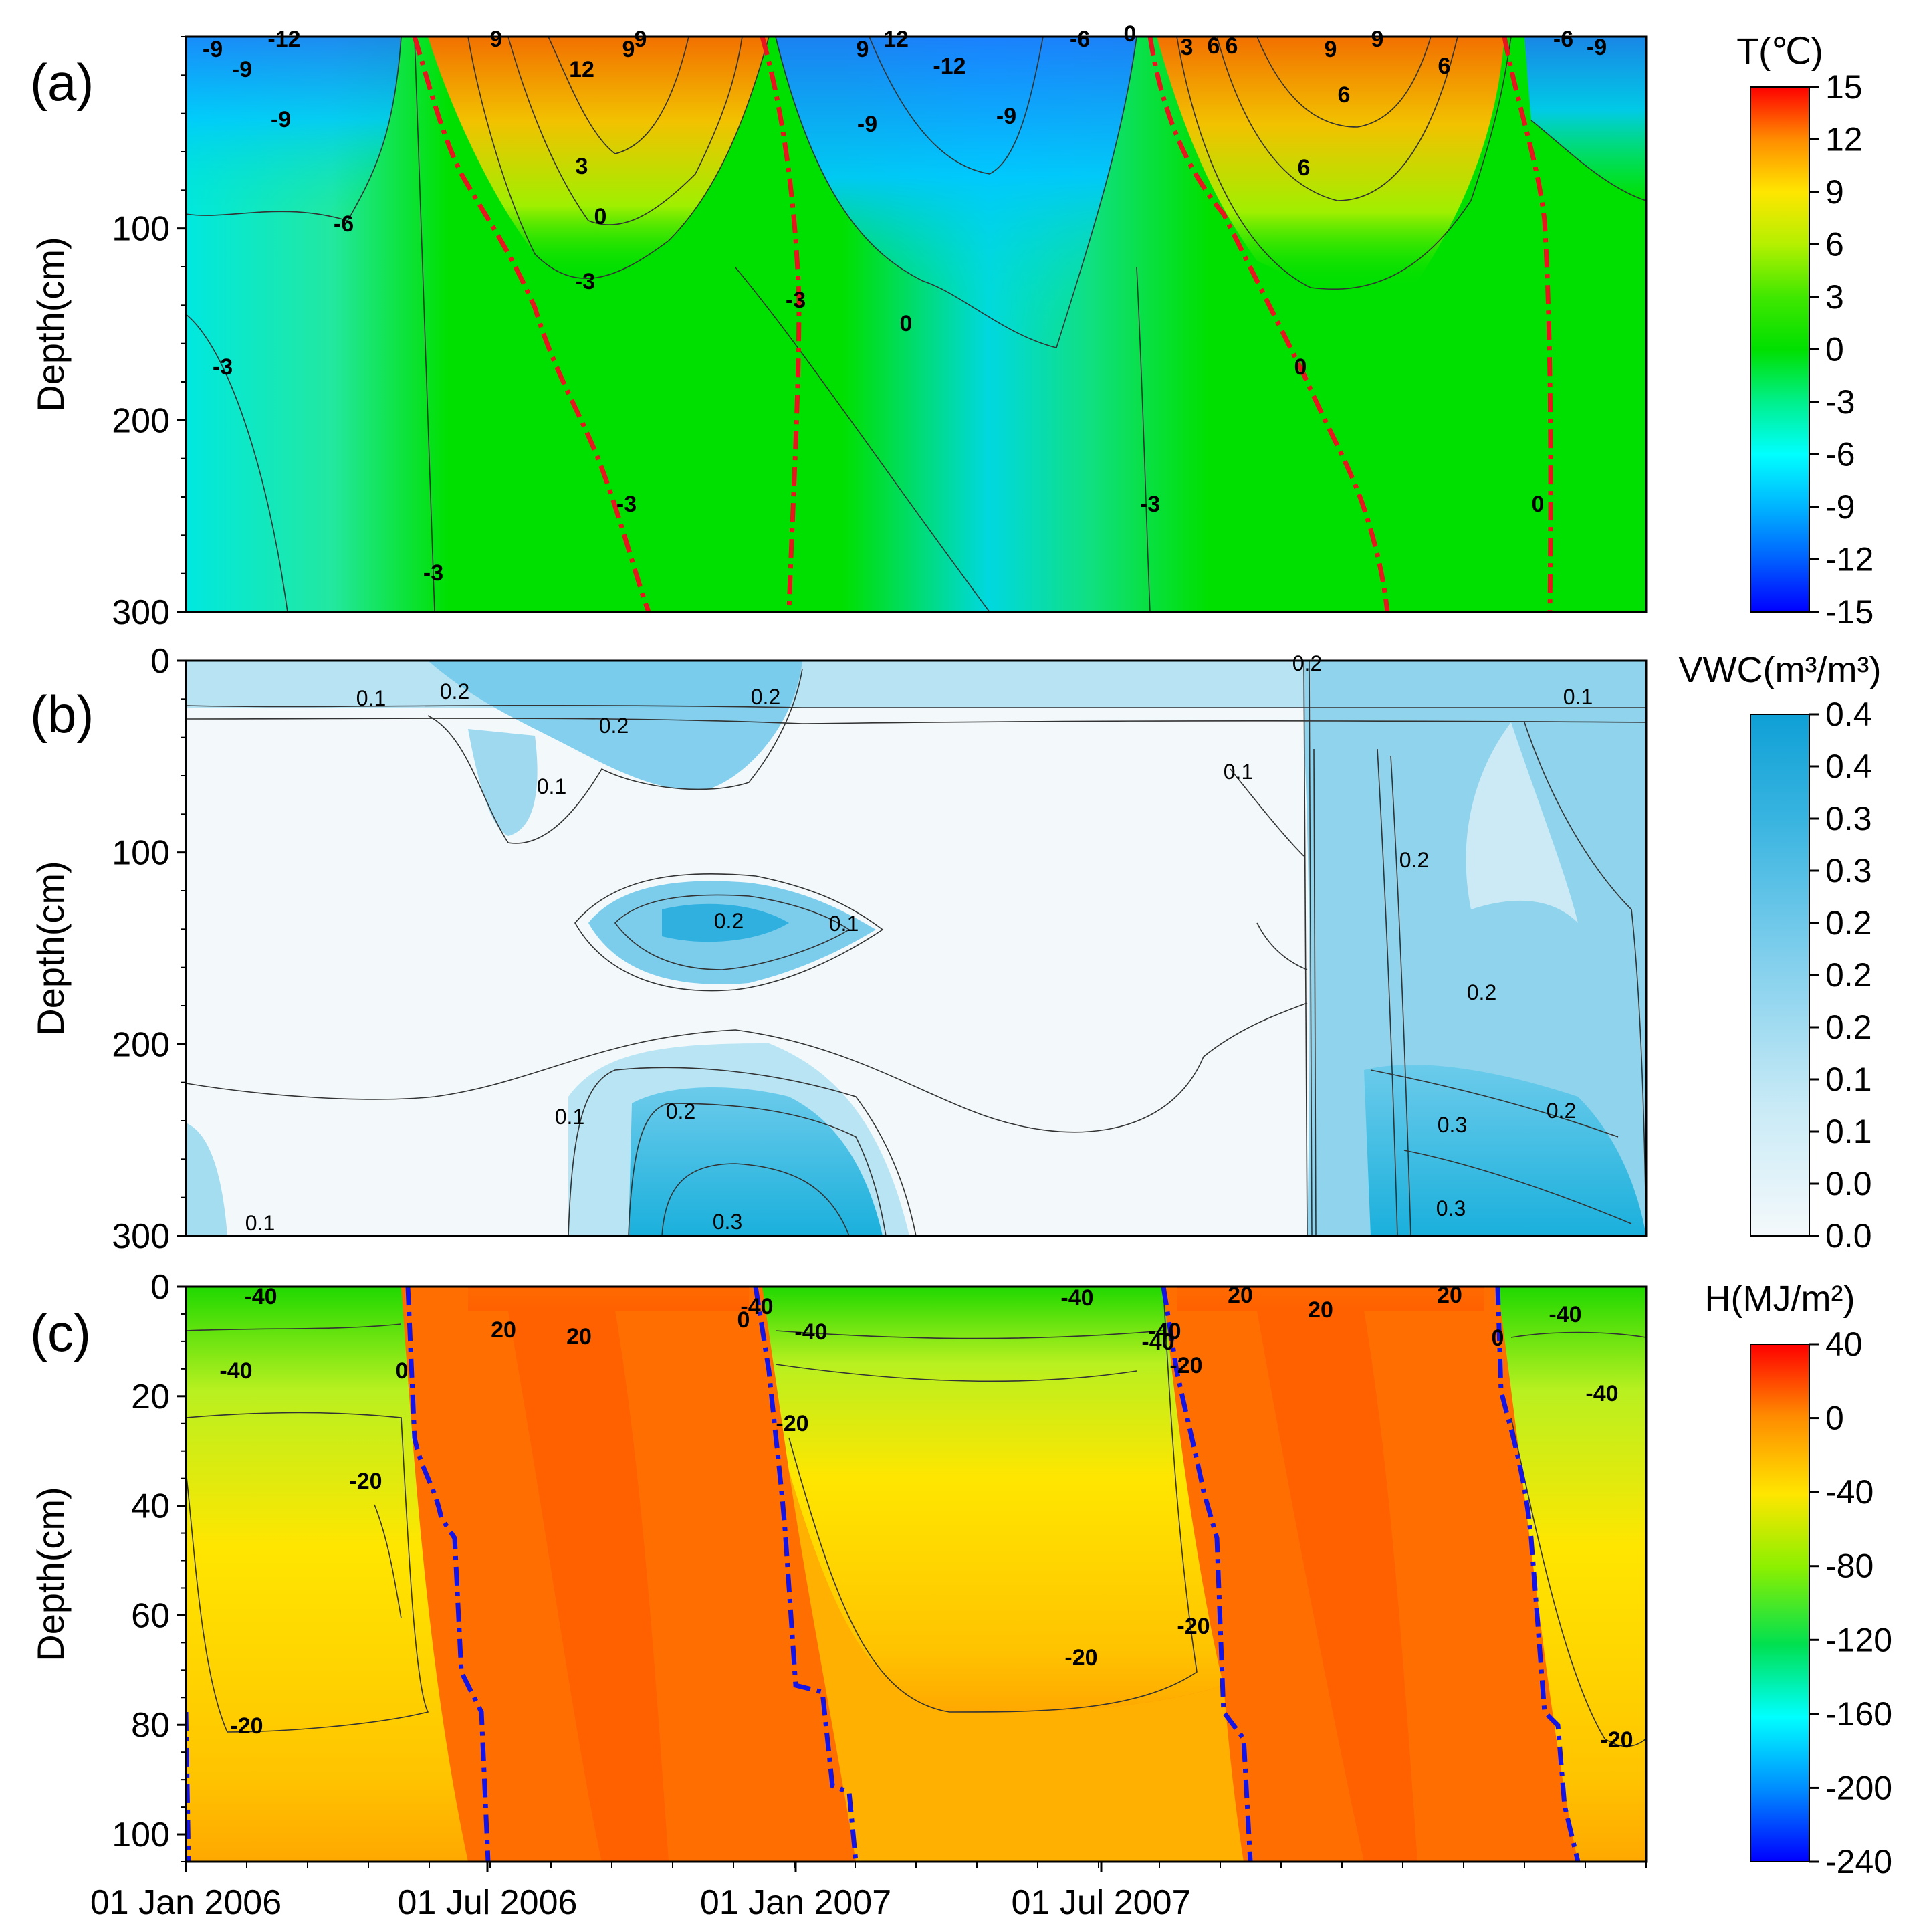  Describe the element at coordinates (160, 1288) in the screenshot. I see `y-tick-label: 0` at that location.